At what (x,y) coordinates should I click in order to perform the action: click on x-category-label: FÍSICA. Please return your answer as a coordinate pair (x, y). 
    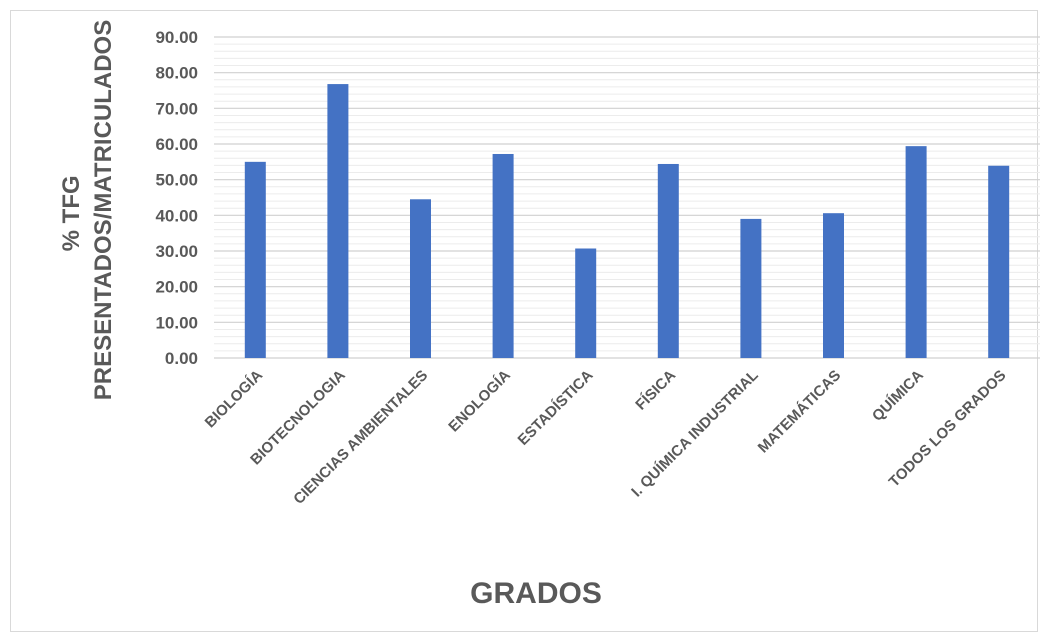
    Looking at the image, I should click on (655, 390).